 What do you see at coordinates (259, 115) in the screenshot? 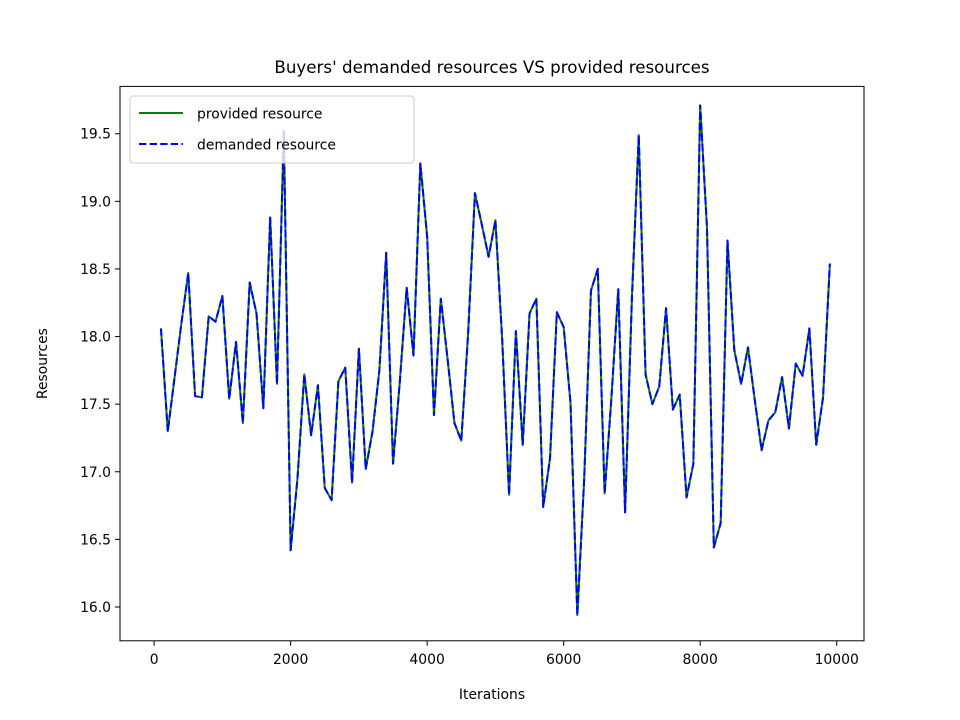
I see `legend-label-provided: provided resource` at bounding box center [259, 115].